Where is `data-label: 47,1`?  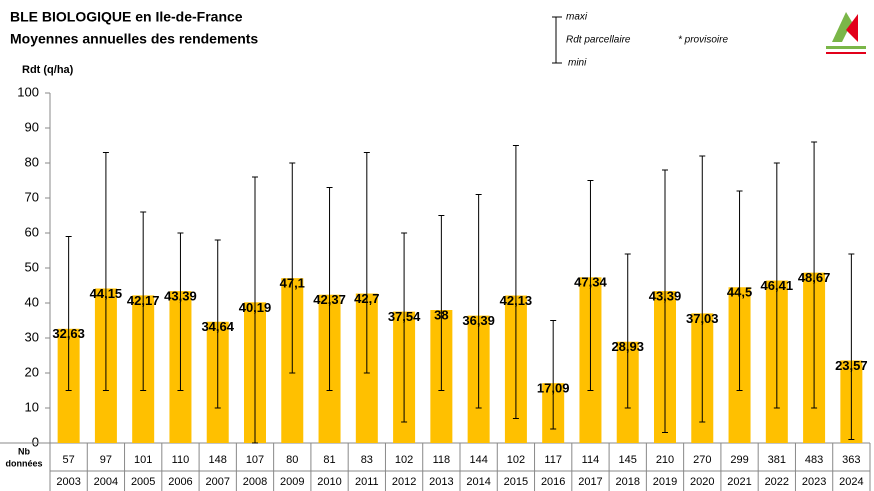 data-label: 47,1 is located at coordinates (292, 283).